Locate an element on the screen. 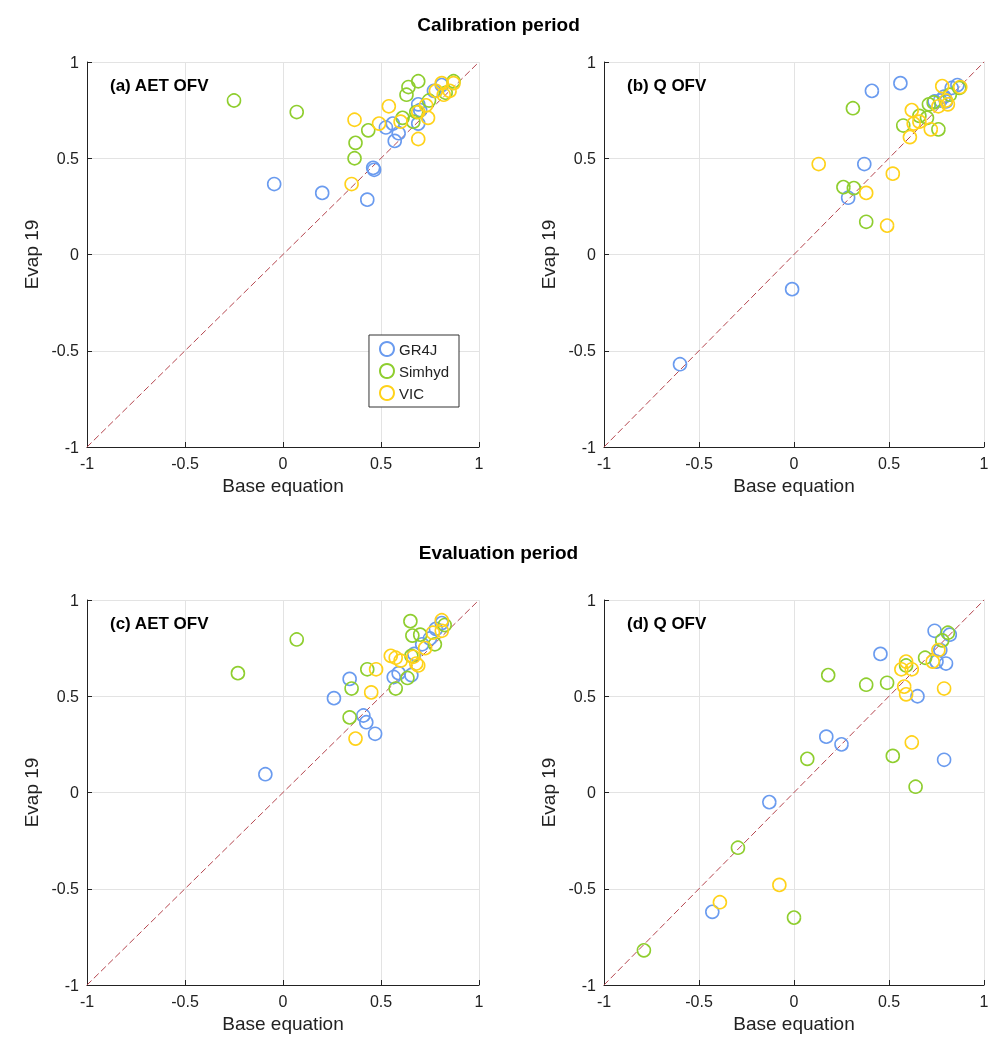 This screenshot has width=997, height=1045. text: (d) Q OFV is located at coordinates (667, 623).